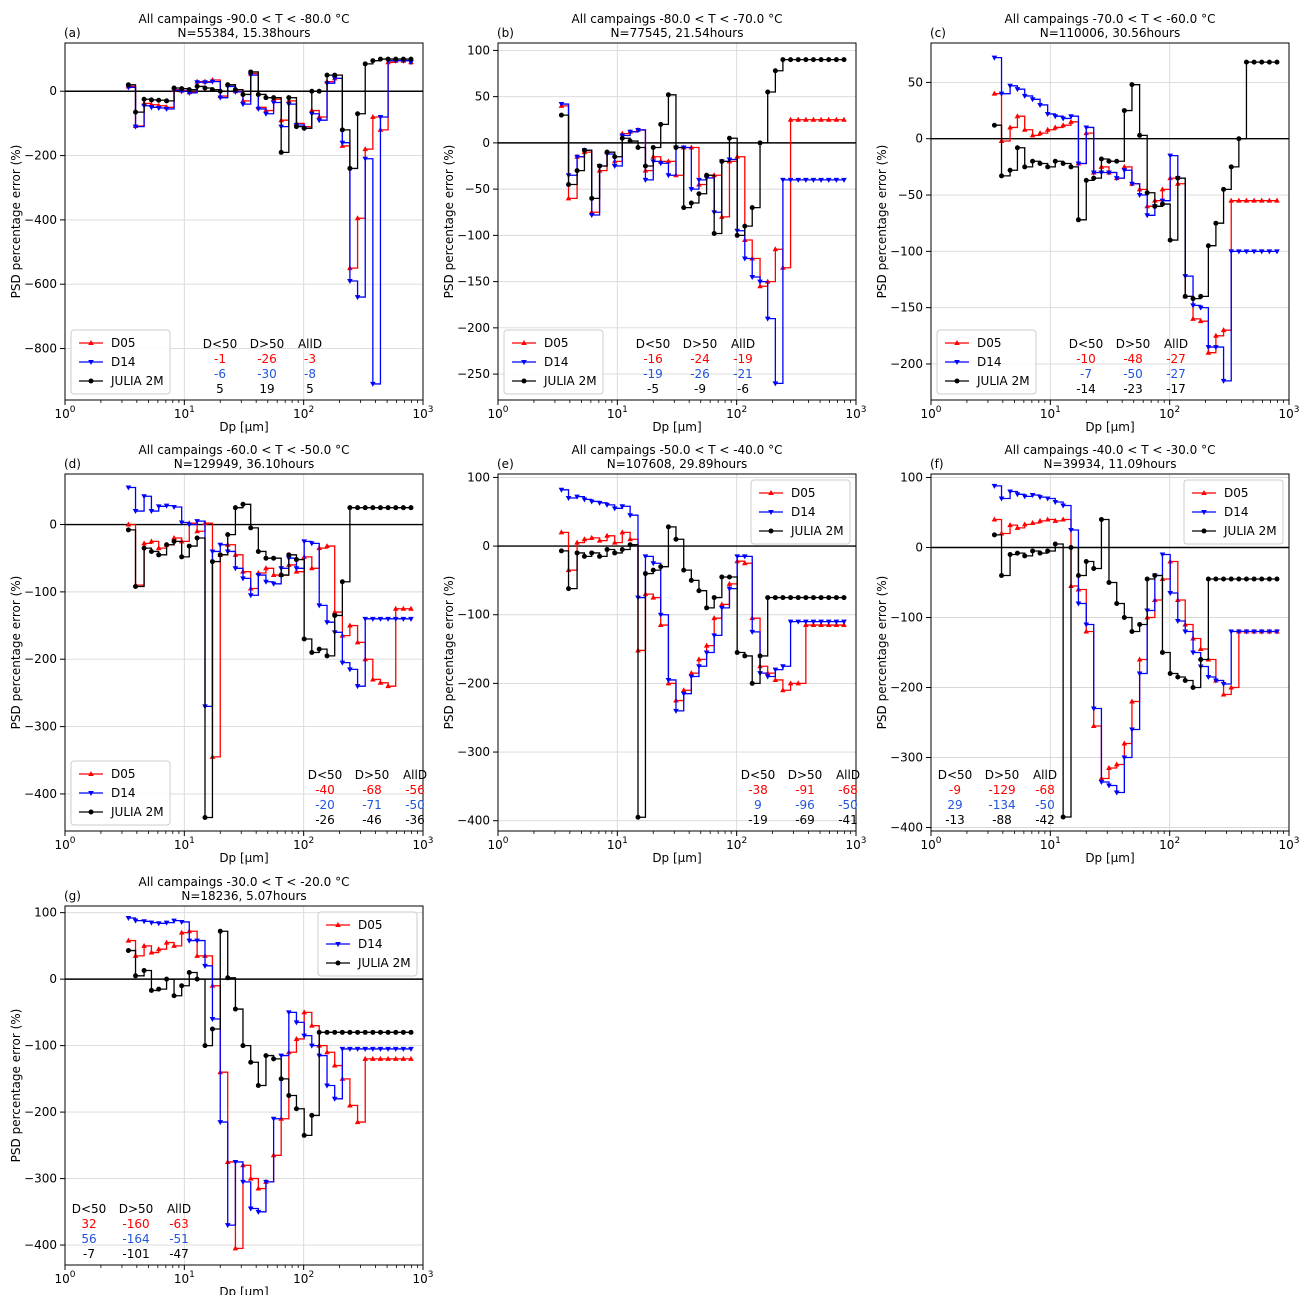  I want to click on y-tick-label: 50, so click(482, 97).